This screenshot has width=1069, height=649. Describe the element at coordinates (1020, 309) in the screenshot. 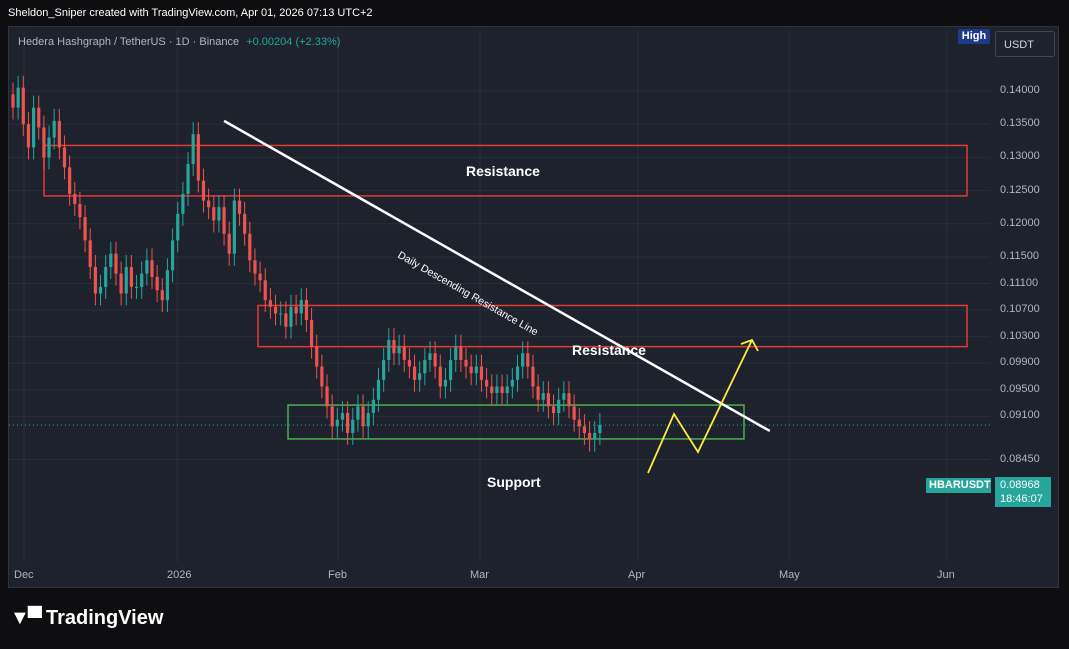

I see `price-tick-label: 0.10700` at that location.